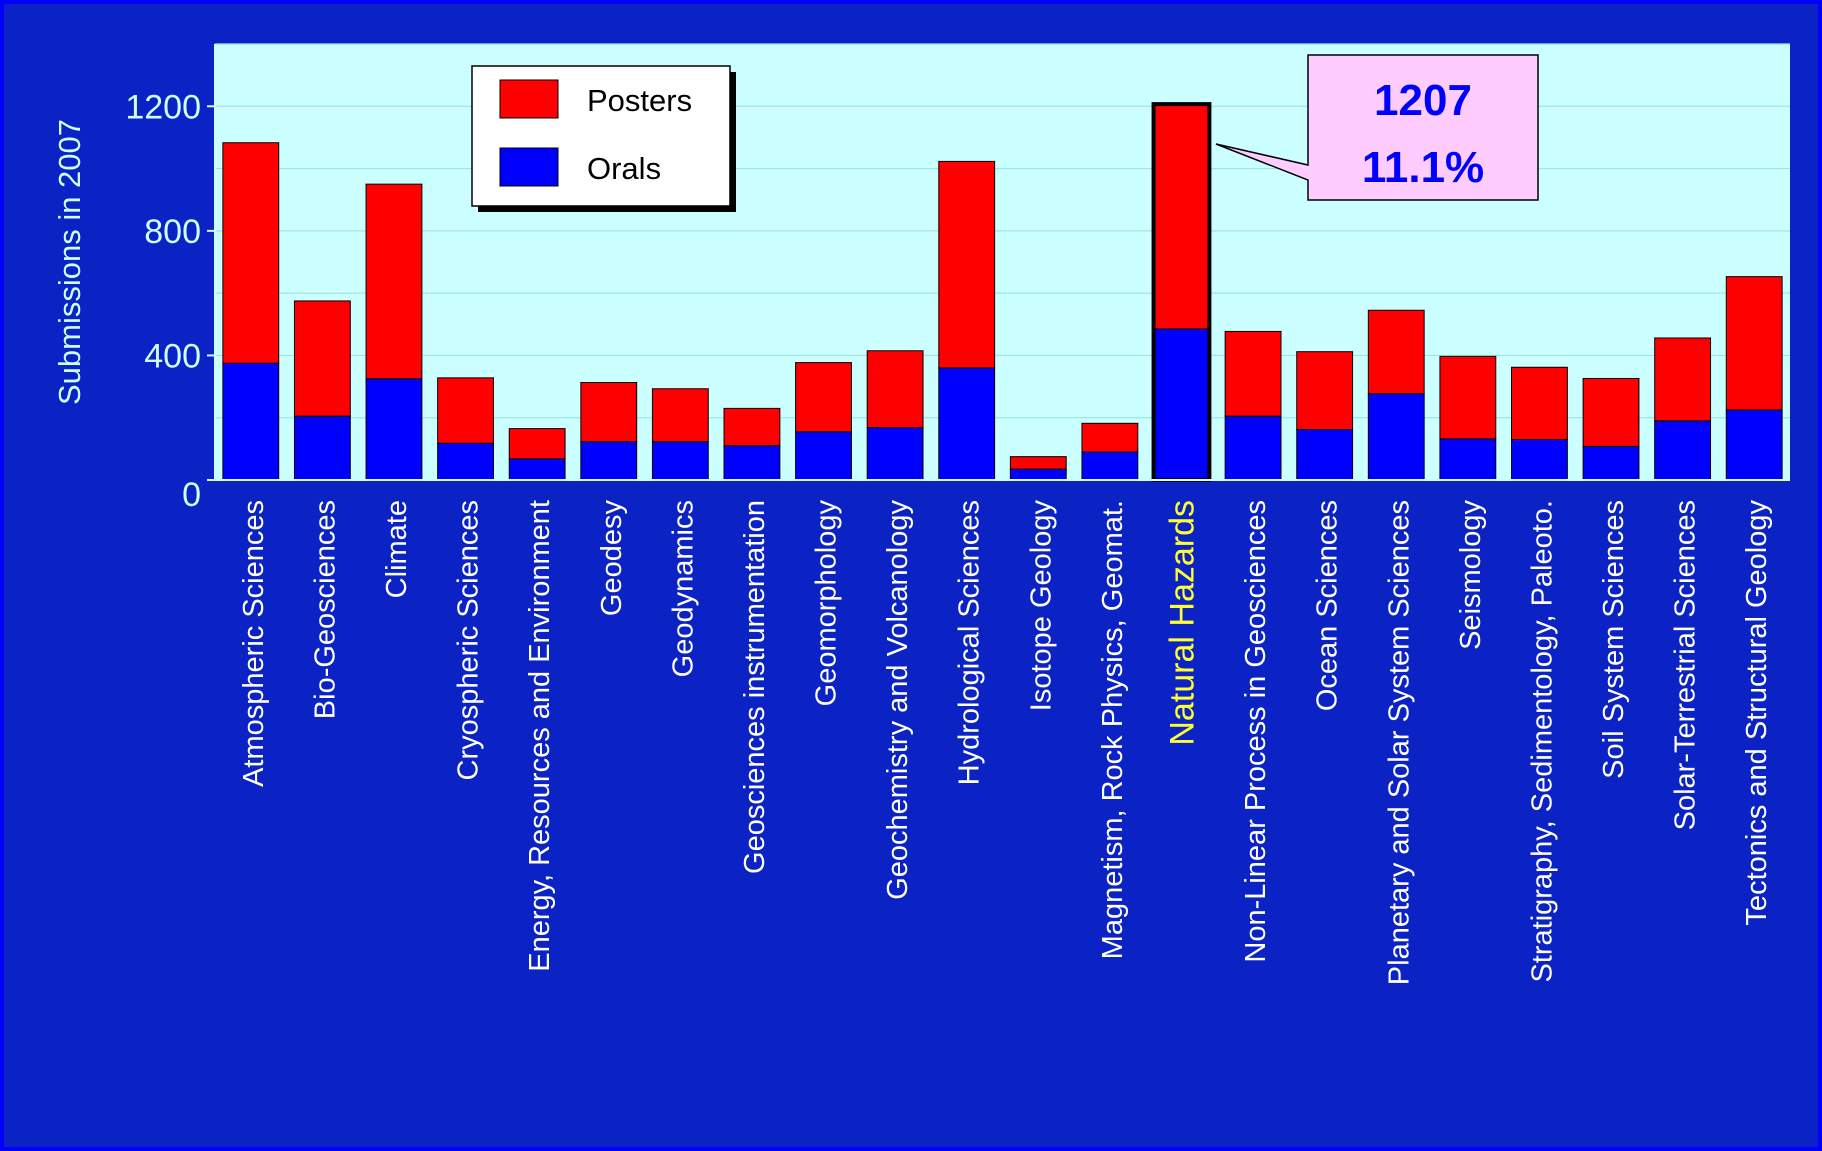  What do you see at coordinates (191, 495) in the screenshot?
I see `y-tick-label: 0` at bounding box center [191, 495].